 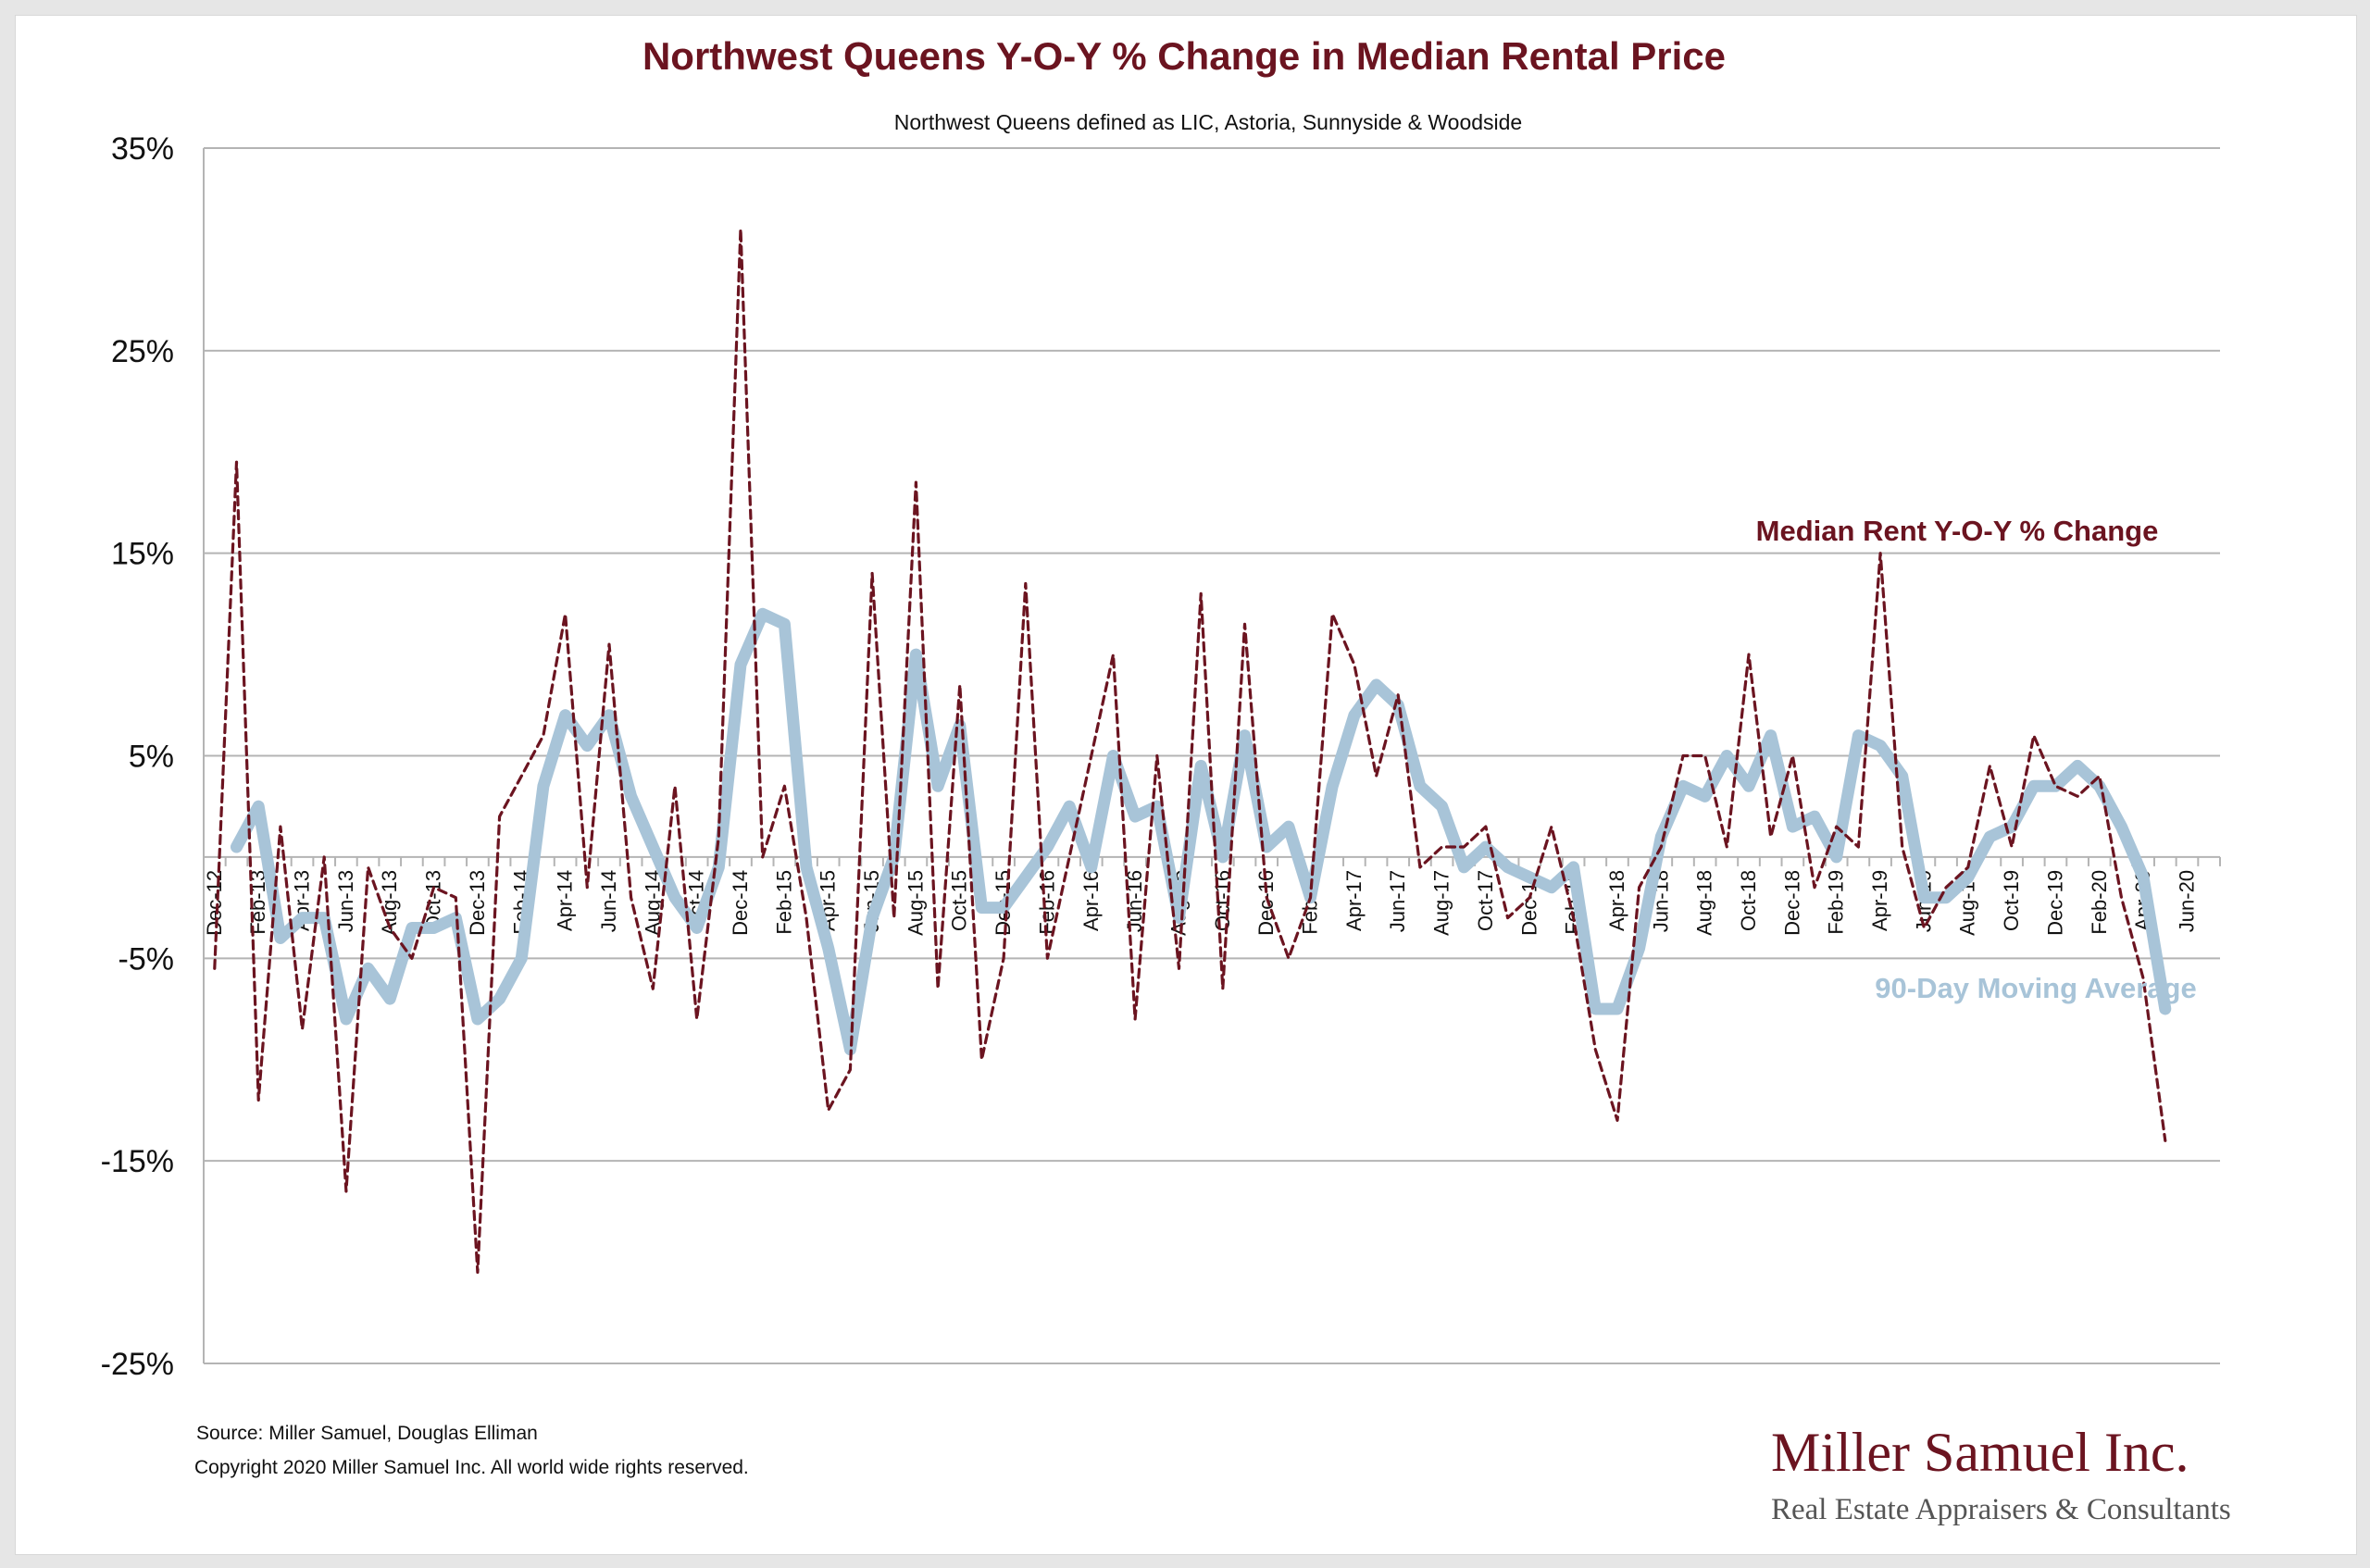 What do you see at coordinates (1748, 900) in the screenshot?
I see `x-tick-label: Oct-18` at bounding box center [1748, 900].